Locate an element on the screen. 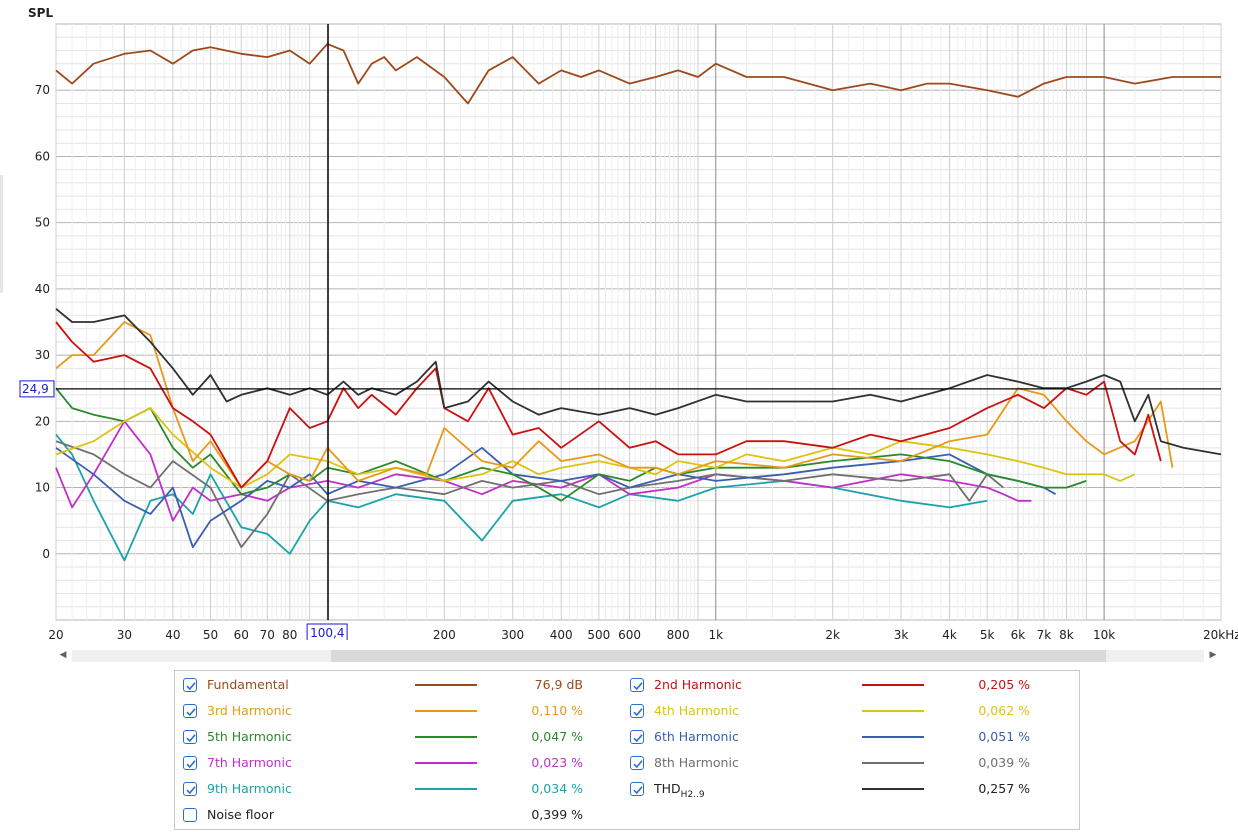 This screenshot has height=832, width=1238. series-line-fundamental is located at coordinates (638, 74).